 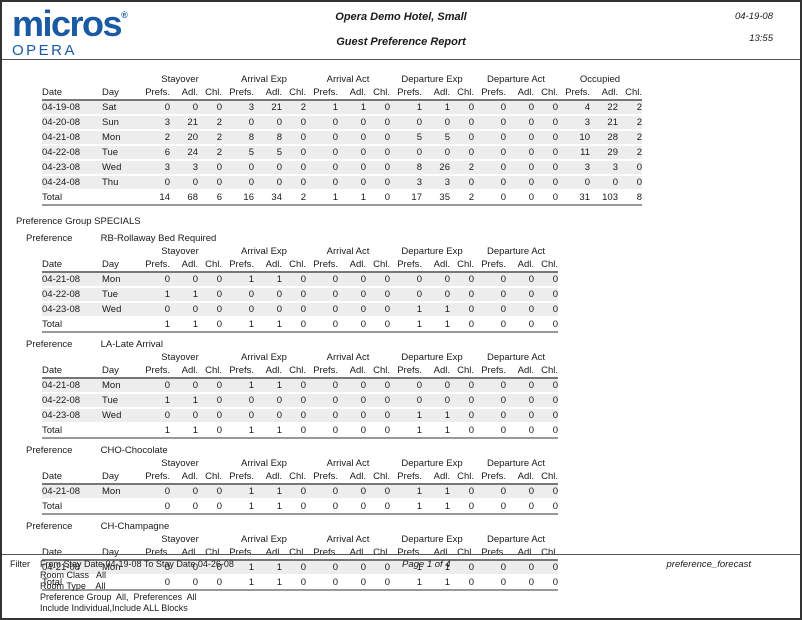 I want to click on date-cell: 04-22-08, so click(x=72, y=401).